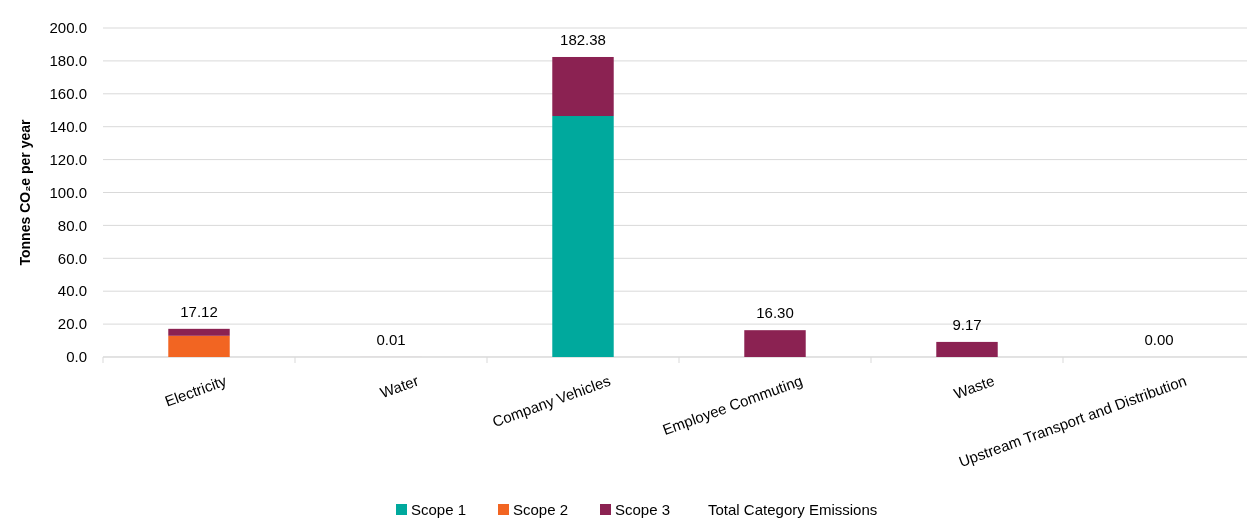  What do you see at coordinates (199, 311) in the screenshot?
I see `total-label: 17.12` at bounding box center [199, 311].